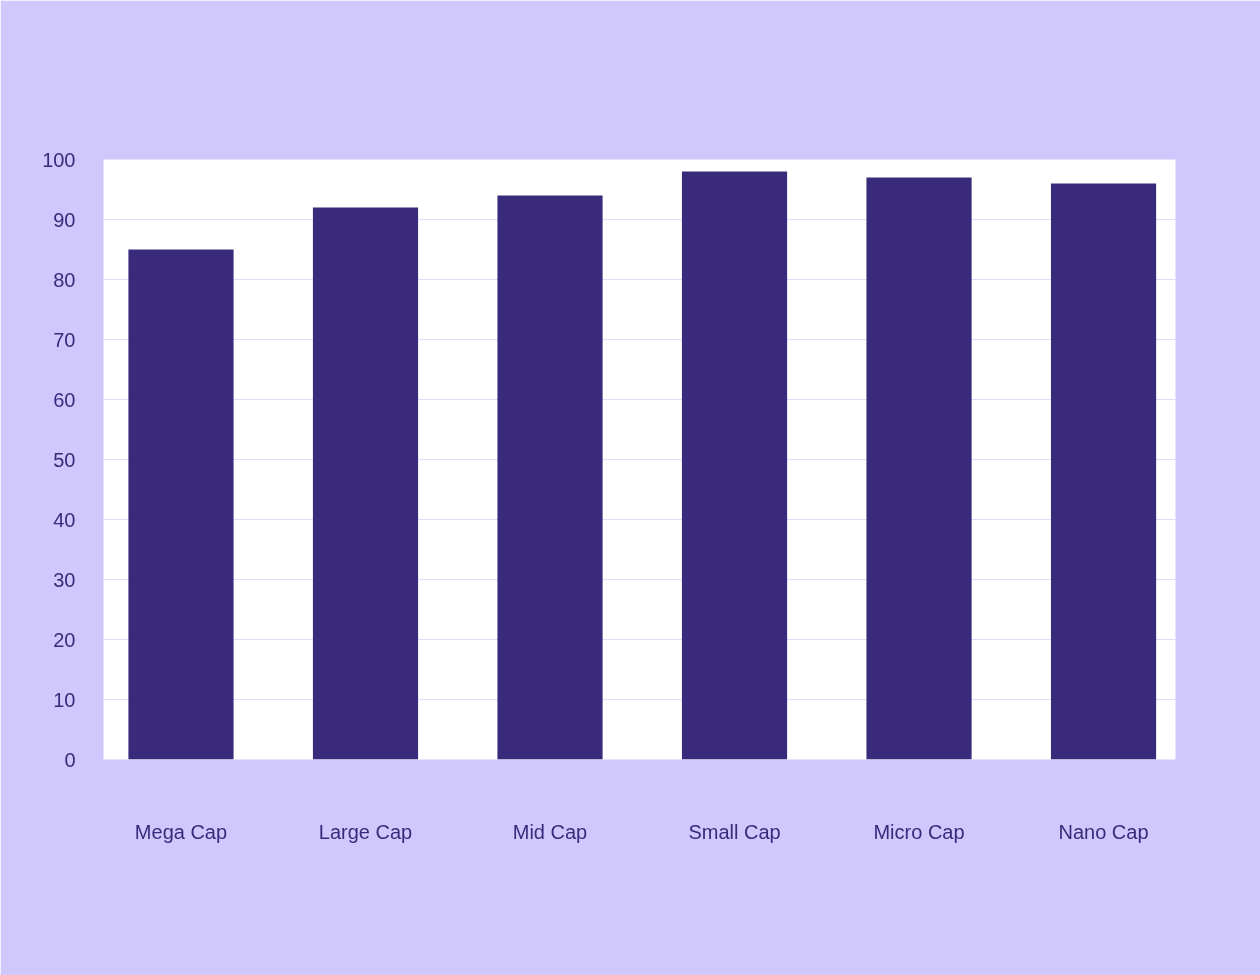 Image resolution: width=1260 pixels, height=975 pixels. What do you see at coordinates (550, 831) in the screenshot?
I see `x-tick-label: Mid Cap` at bounding box center [550, 831].